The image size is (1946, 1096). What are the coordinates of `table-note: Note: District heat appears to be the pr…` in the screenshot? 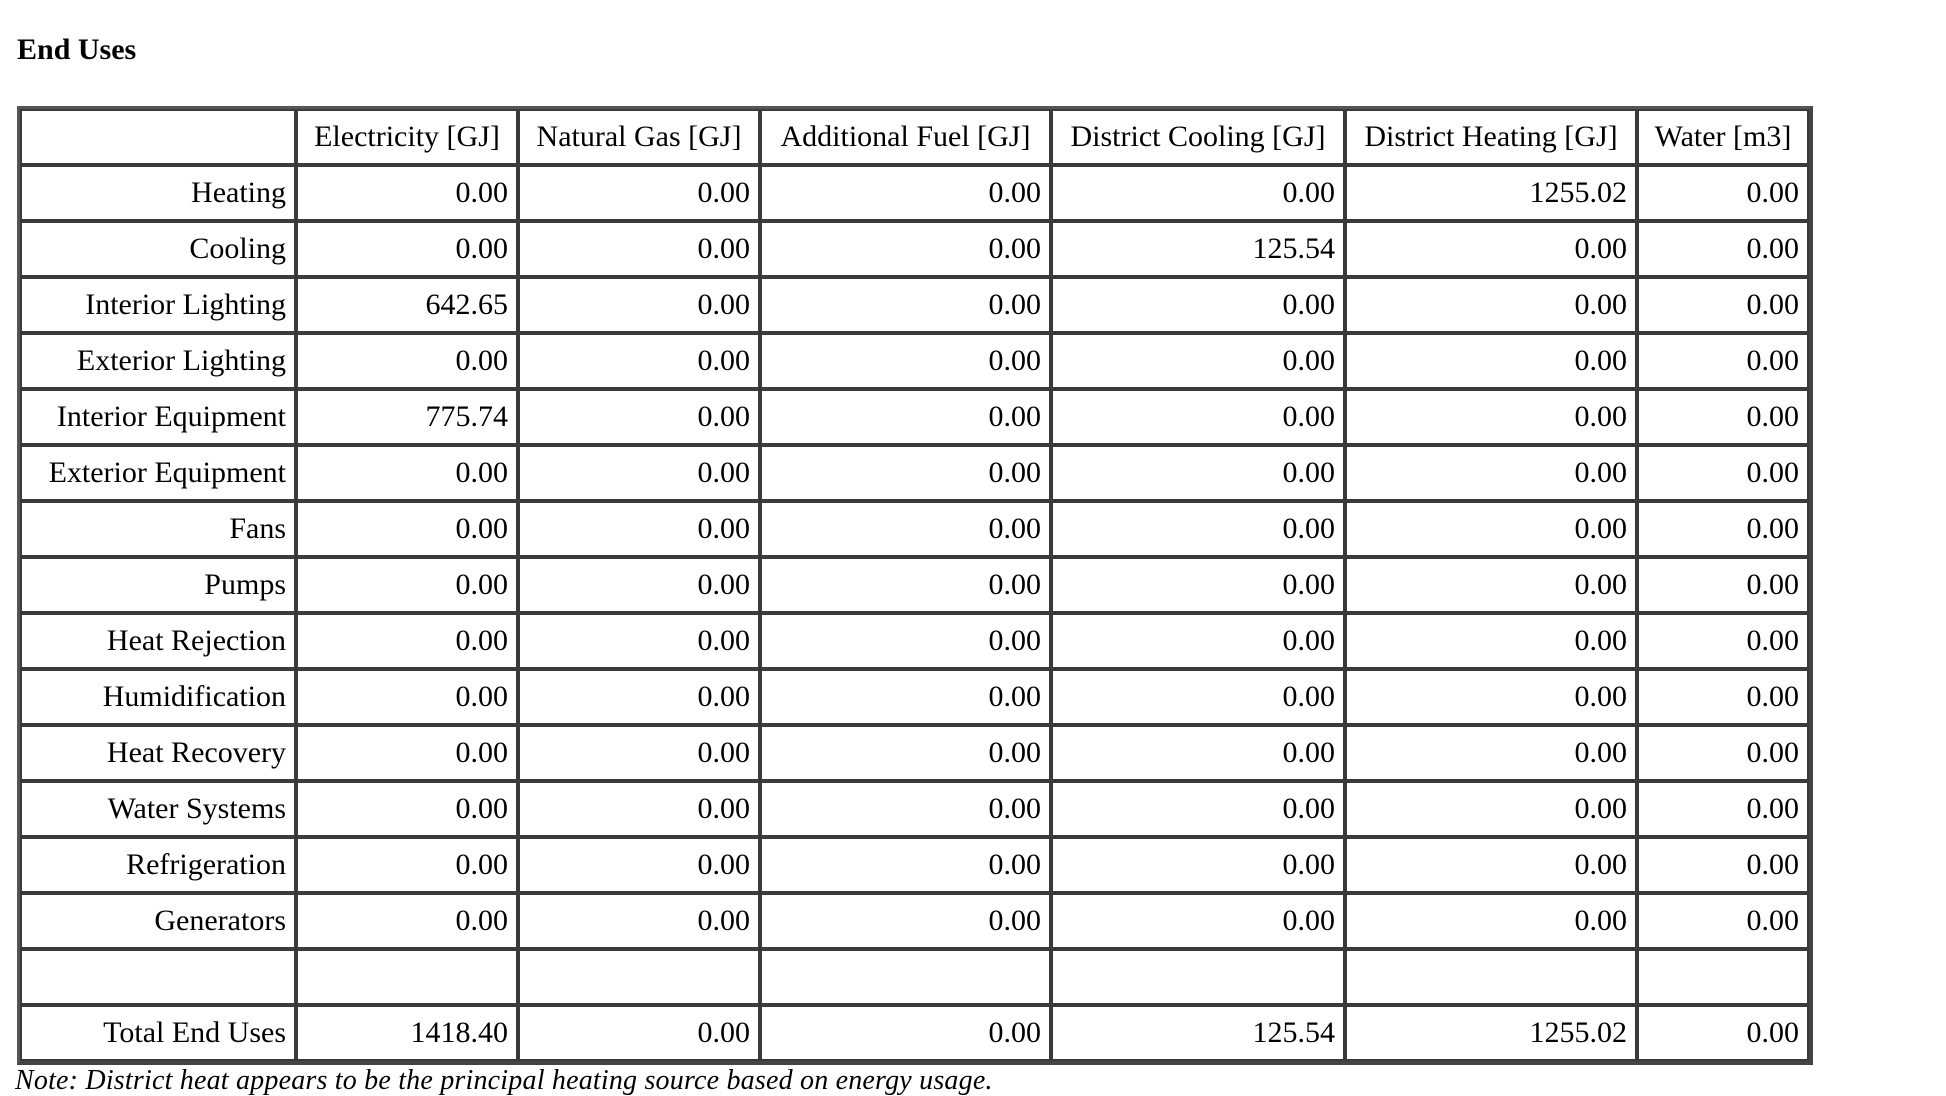 It's located at (504, 1080).